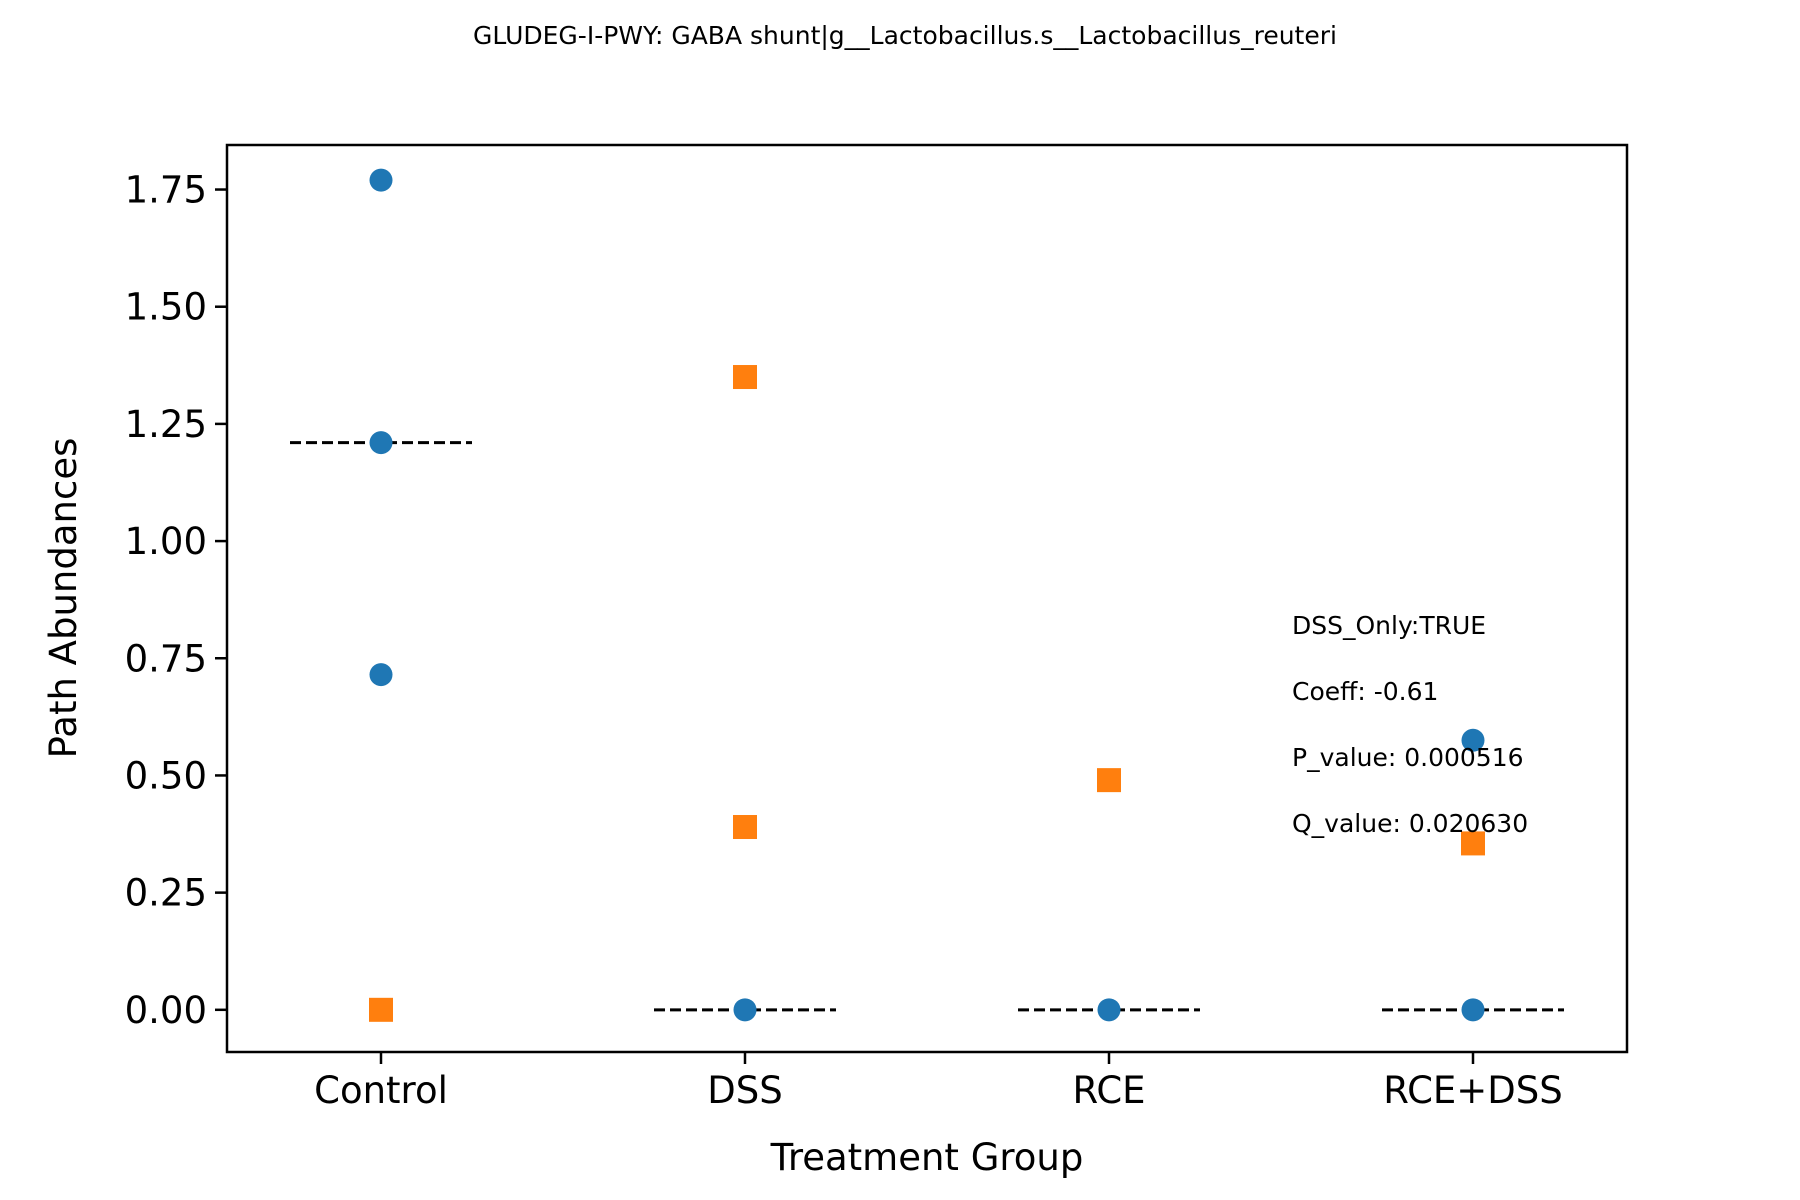 This screenshot has width=1800, height=1200. I want to click on annotation-text: Q_value: 0.020630, so click(1410, 823).